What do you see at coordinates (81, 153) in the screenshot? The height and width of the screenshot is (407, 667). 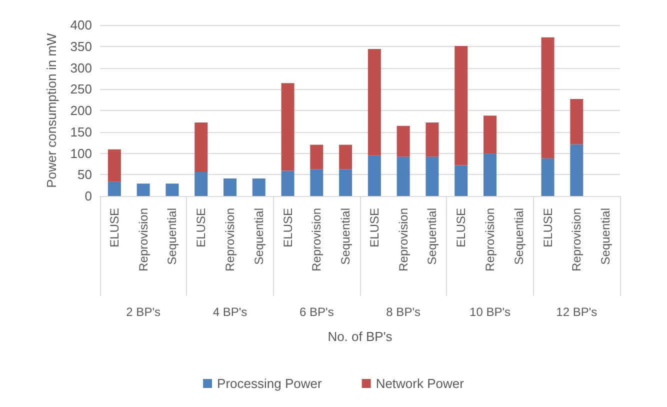 I see `y-tick-label: 100` at bounding box center [81, 153].